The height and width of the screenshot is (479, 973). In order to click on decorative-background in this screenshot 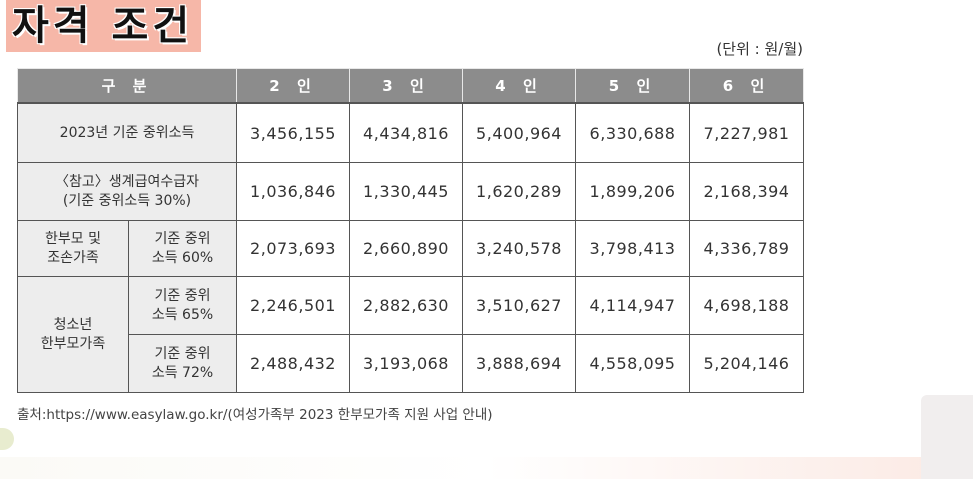, I will do `click(486, 468)`.